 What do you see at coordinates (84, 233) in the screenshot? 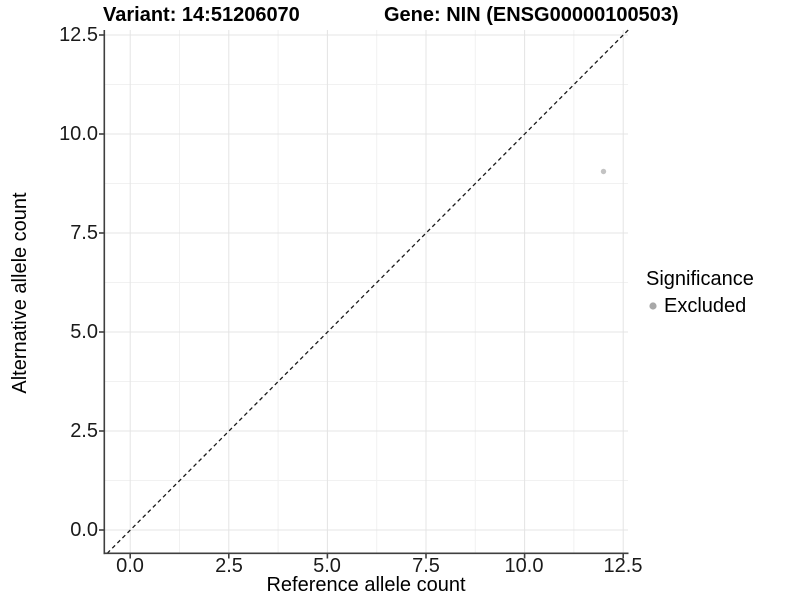
I see `y-tick-label: 7.5` at bounding box center [84, 233].